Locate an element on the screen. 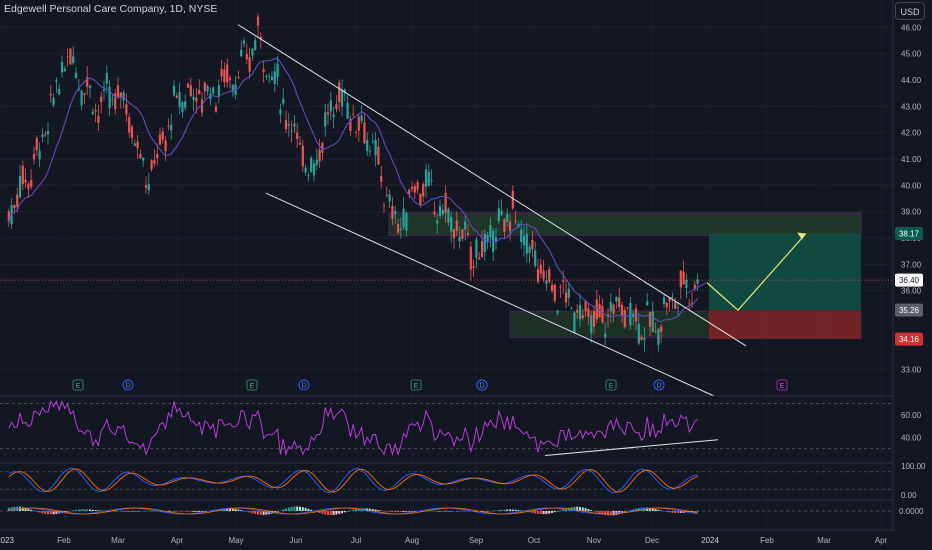 Image resolution: width=932 pixels, height=550 pixels. target-price-tag is located at coordinates (909, 233).